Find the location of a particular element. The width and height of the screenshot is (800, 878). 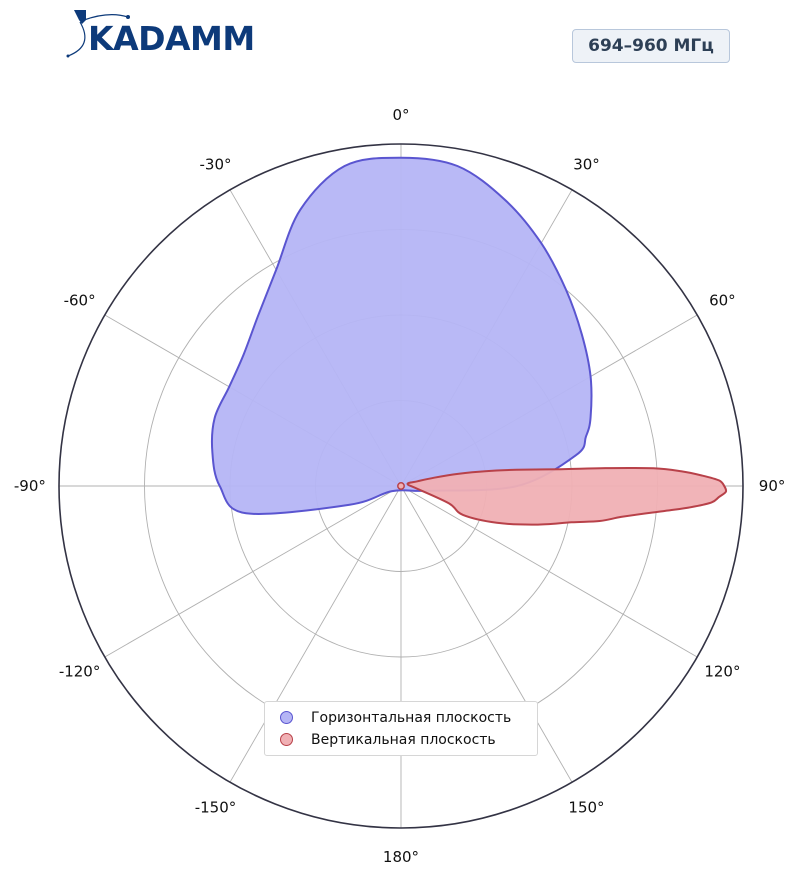

legend-marker-horizontal is located at coordinates (286, 717).